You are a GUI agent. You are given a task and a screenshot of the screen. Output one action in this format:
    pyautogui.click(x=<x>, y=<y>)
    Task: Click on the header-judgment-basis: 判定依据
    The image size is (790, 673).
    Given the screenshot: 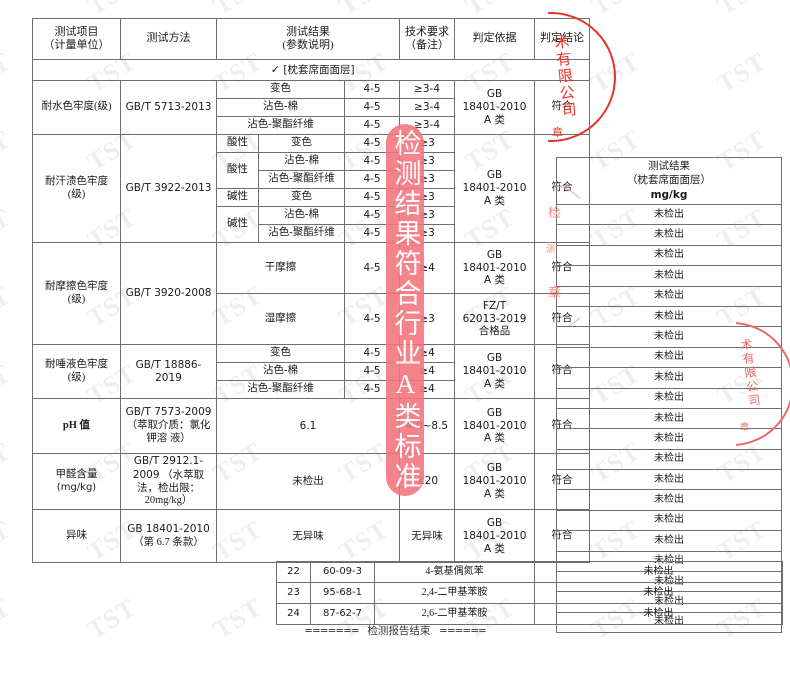 What is the action you would take?
    pyautogui.click(x=495, y=39)
    